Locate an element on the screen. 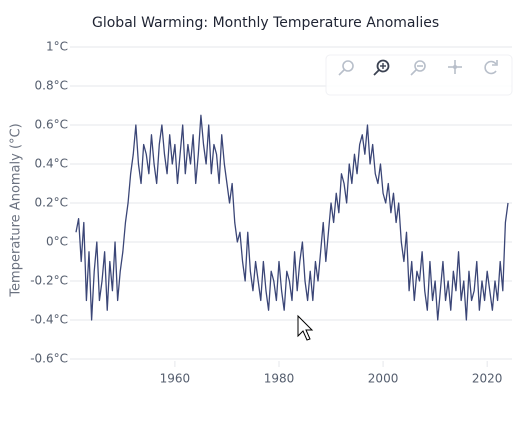 This screenshot has width=520, height=426. toolbar is located at coordinates (419, 75).